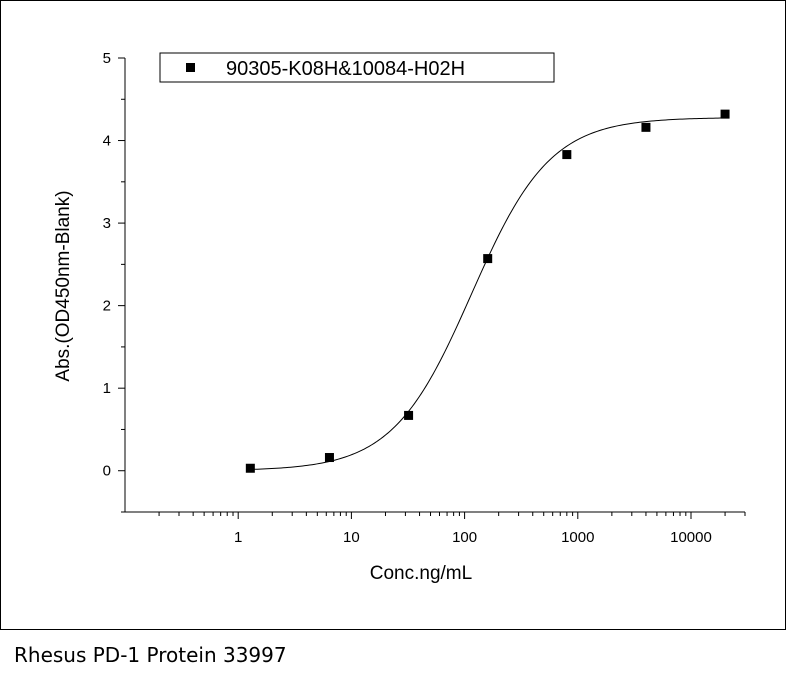 The height and width of the screenshot is (678, 789). Describe the element at coordinates (190, 67) in the screenshot. I see `legend-marker` at that location.